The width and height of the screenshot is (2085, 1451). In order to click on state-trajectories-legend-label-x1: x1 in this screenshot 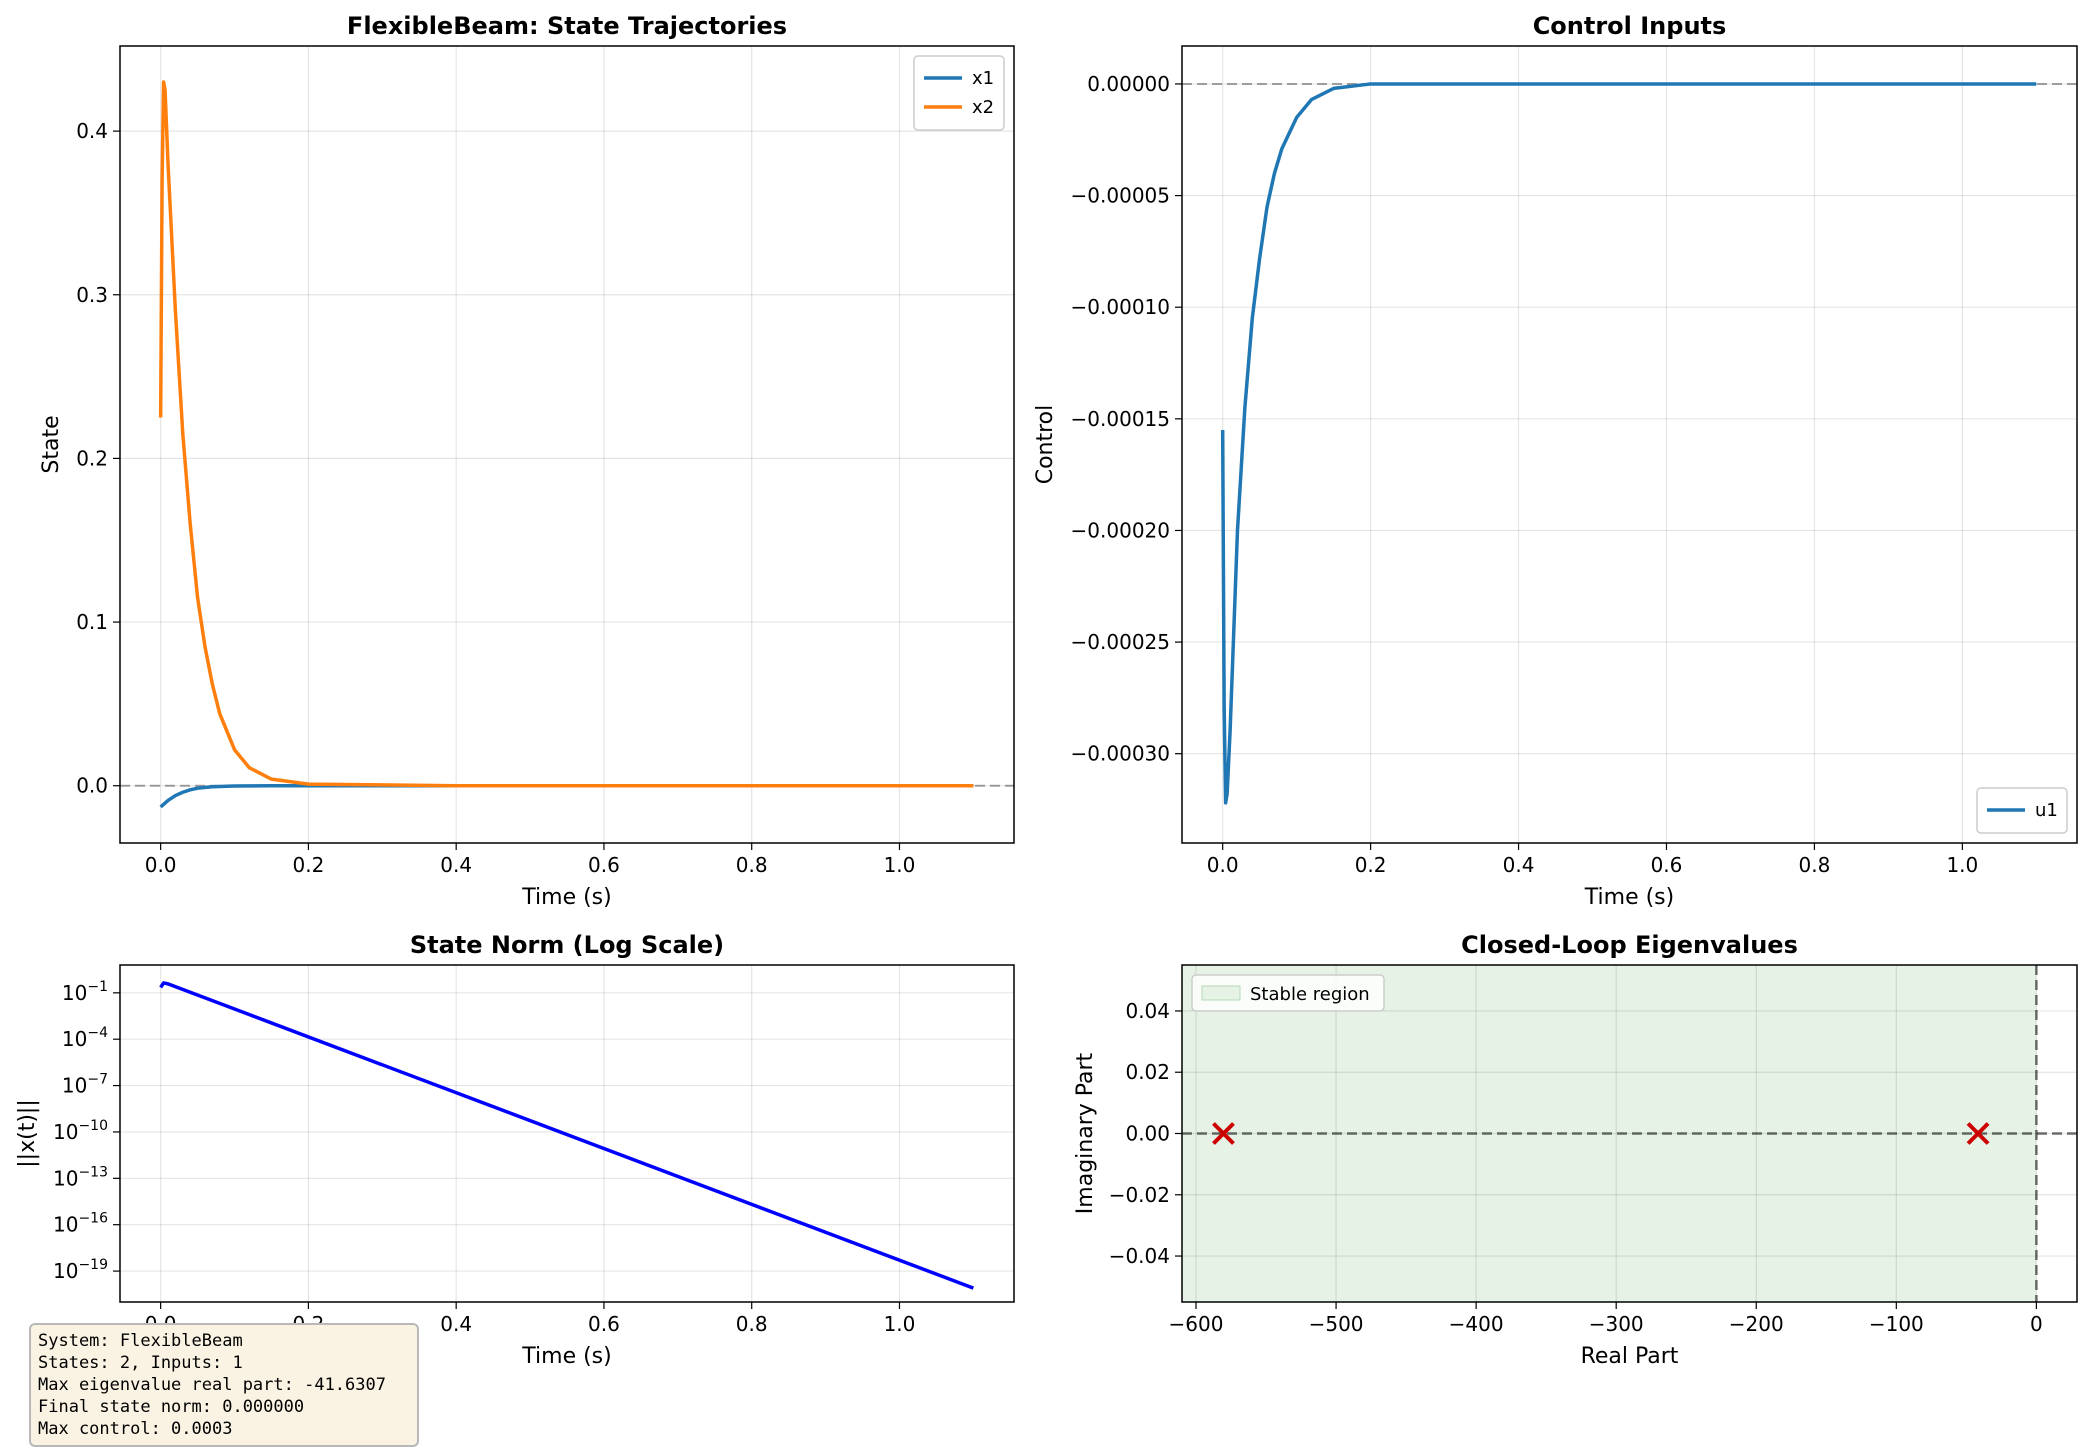, I will do `click(983, 78)`.